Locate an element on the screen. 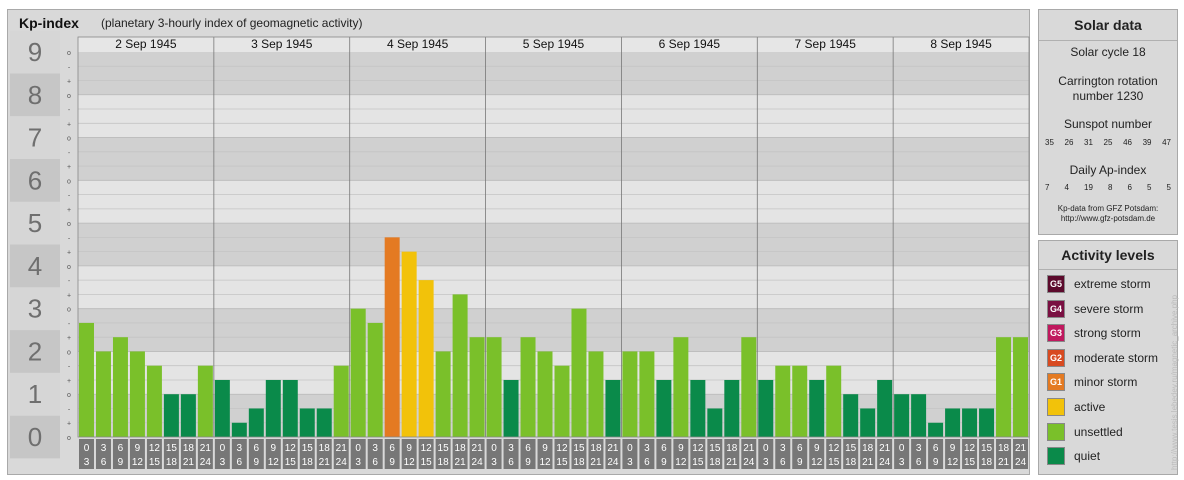 This screenshot has width=1184, height=480. legend-swatch is located at coordinates (1056, 431).